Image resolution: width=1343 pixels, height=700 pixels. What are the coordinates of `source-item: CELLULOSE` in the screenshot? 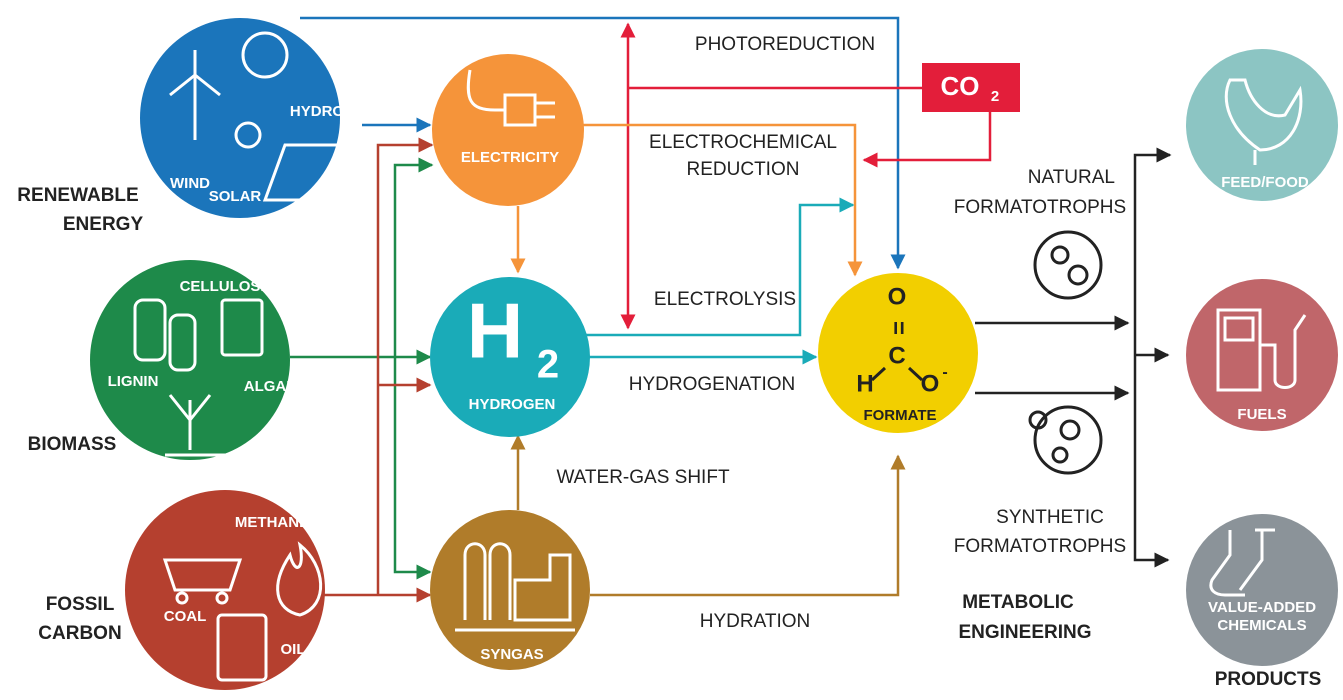 It's located at (225, 286).